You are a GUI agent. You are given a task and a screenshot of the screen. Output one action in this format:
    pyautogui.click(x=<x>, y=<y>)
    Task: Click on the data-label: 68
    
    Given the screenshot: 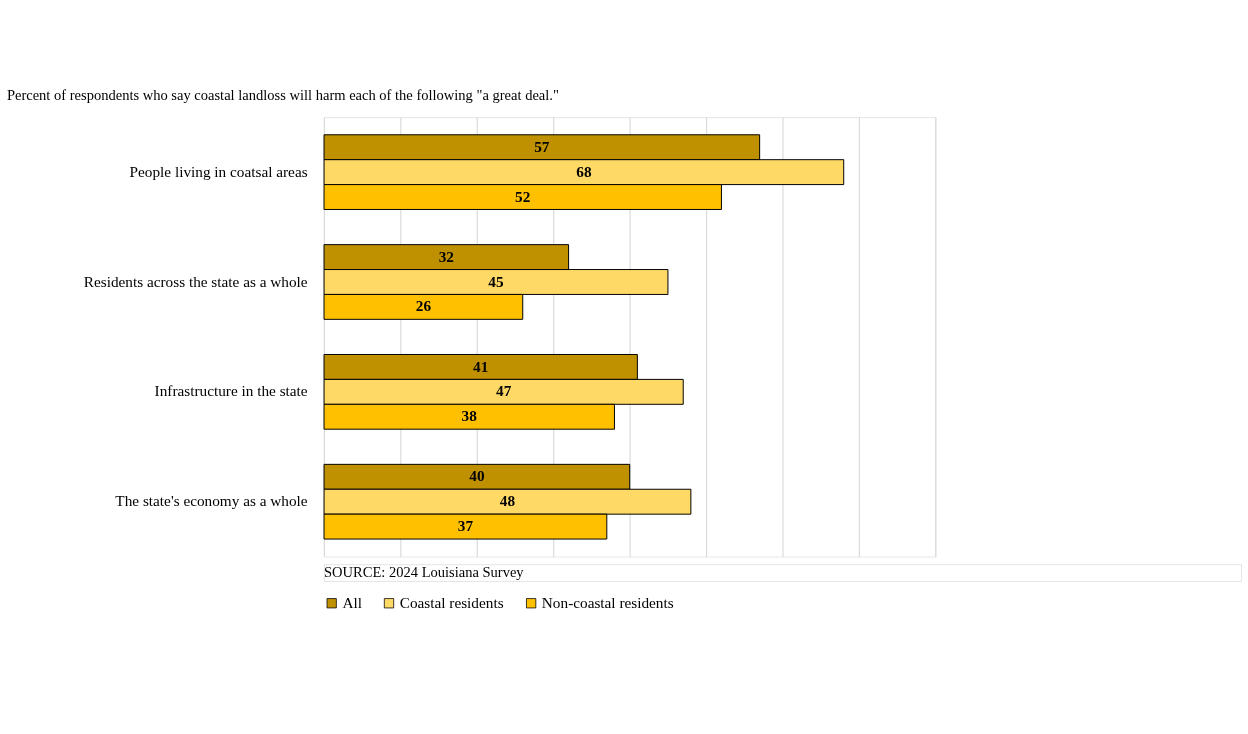 What is the action you would take?
    pyautogui.click(x=584, y=171)
    